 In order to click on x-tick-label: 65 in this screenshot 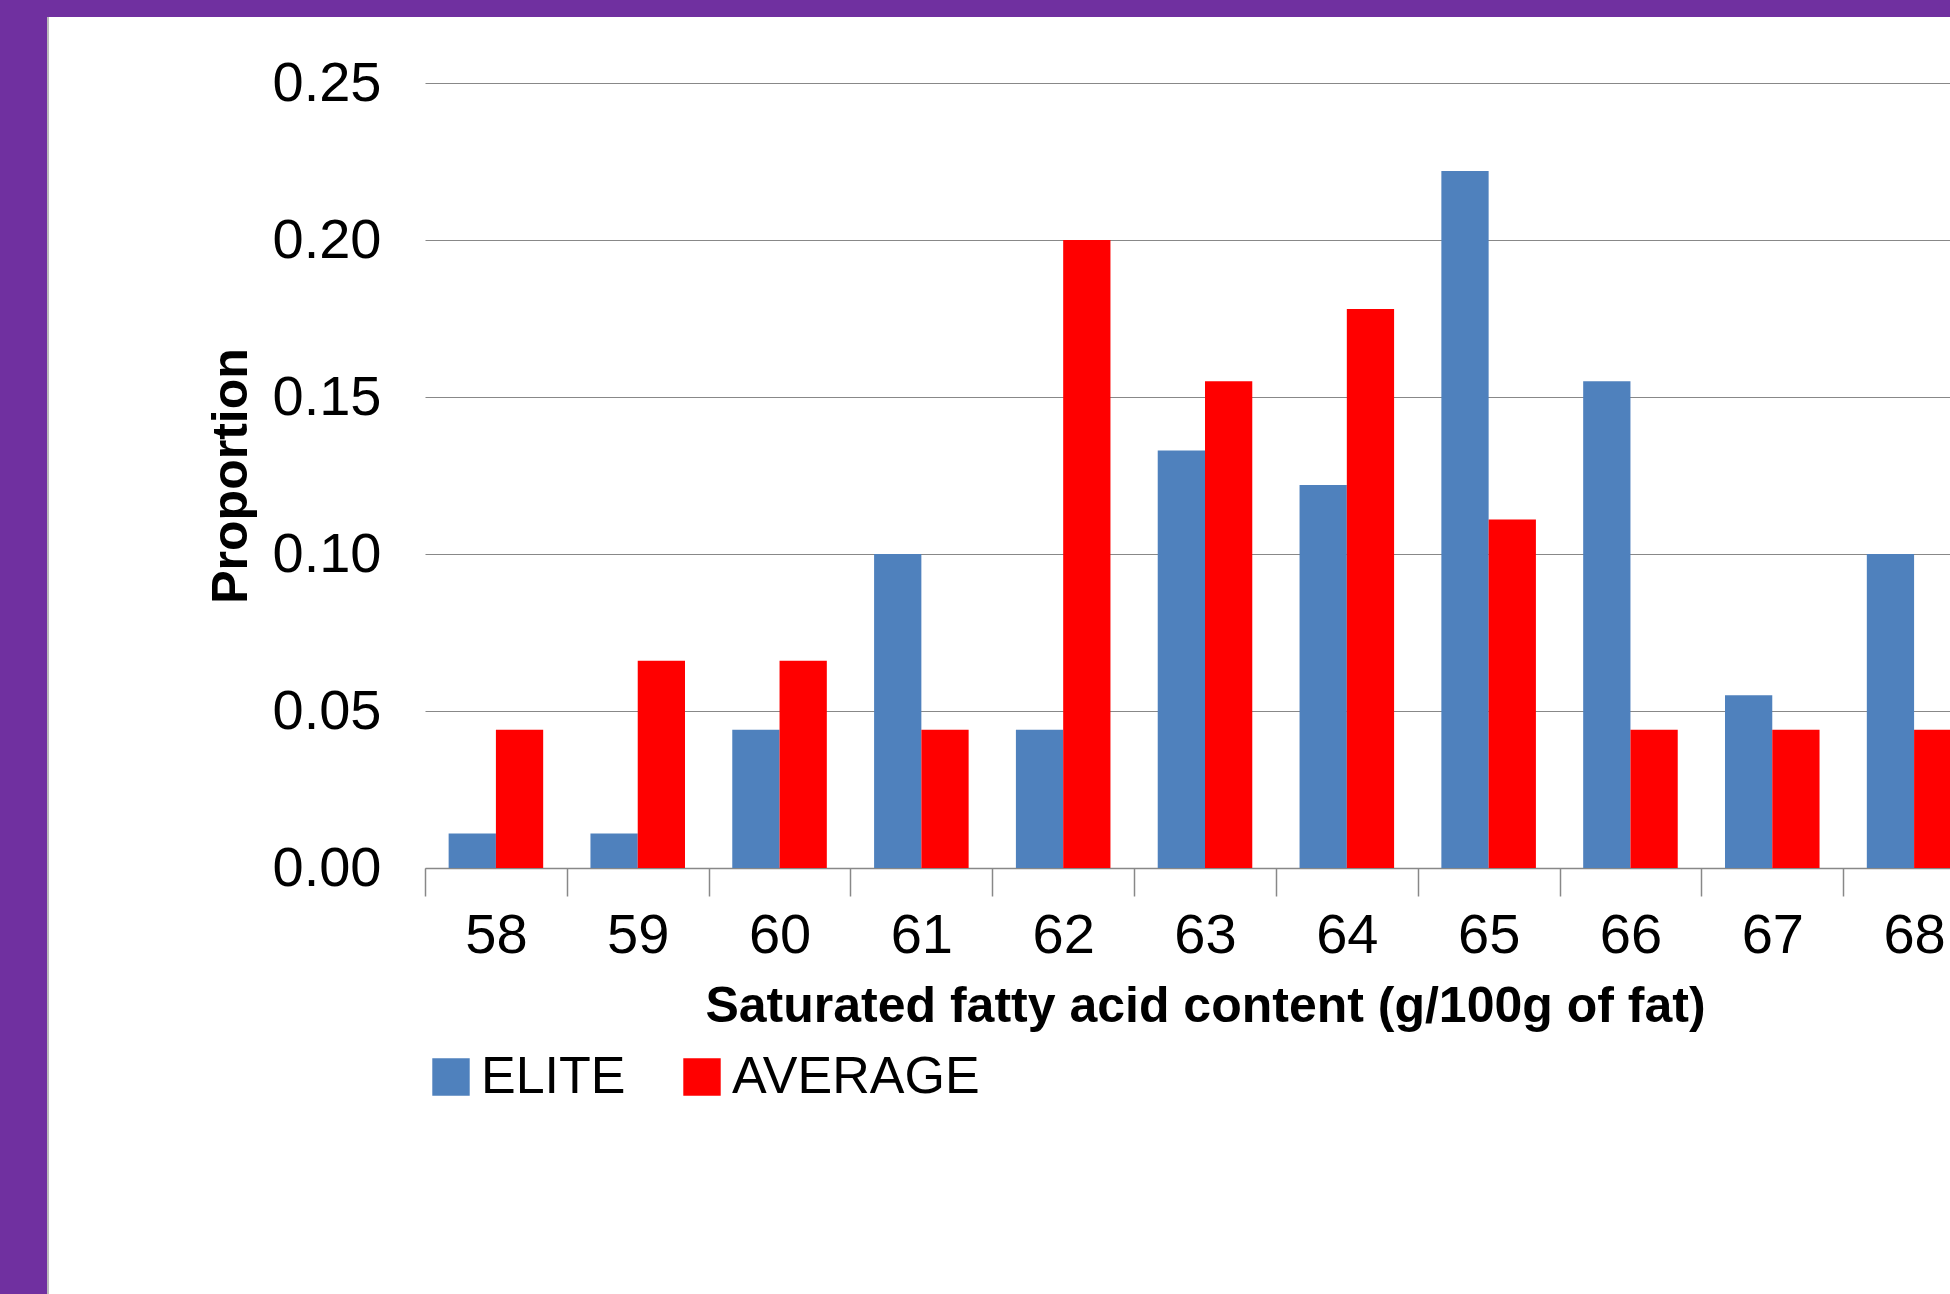, I will do `click(1489, 933)`.